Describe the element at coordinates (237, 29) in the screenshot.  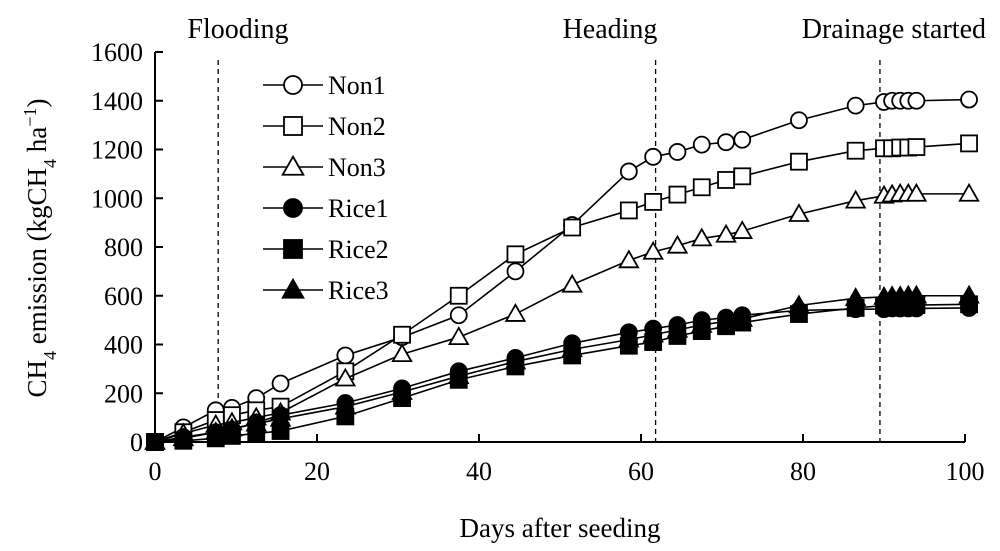
I see `stage-marker-label: Flooding` at that location.